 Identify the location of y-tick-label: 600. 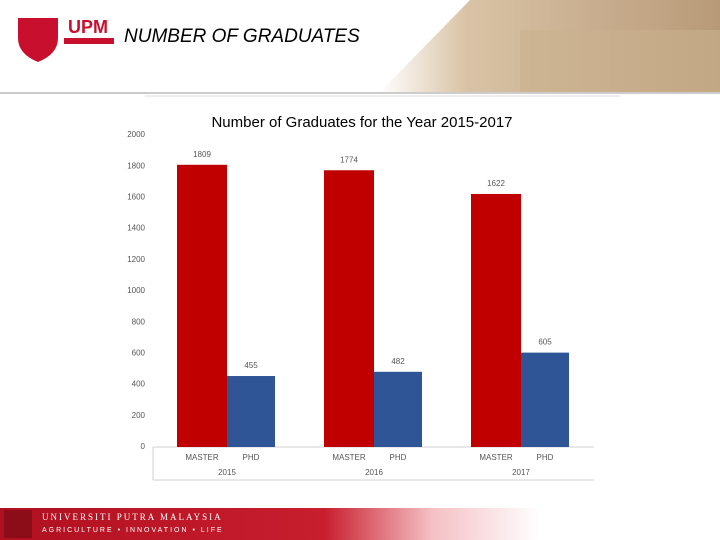
(139, 353).